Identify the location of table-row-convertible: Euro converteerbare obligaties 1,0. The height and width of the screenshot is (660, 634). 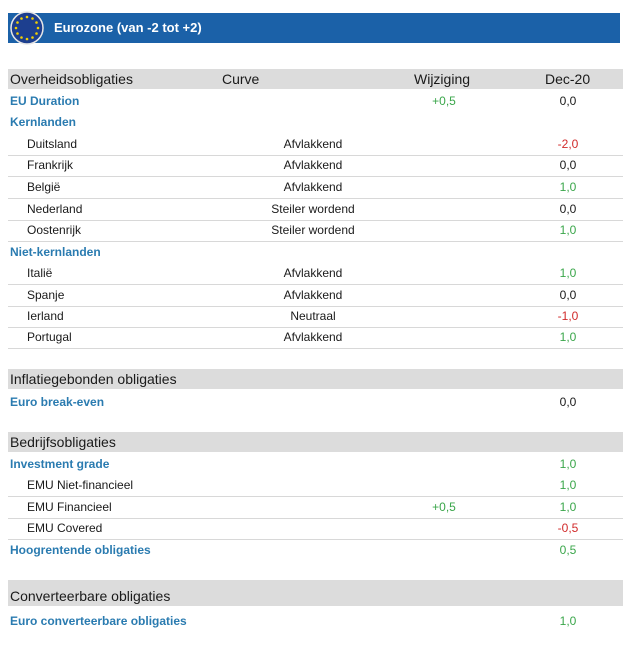
(315, 621).